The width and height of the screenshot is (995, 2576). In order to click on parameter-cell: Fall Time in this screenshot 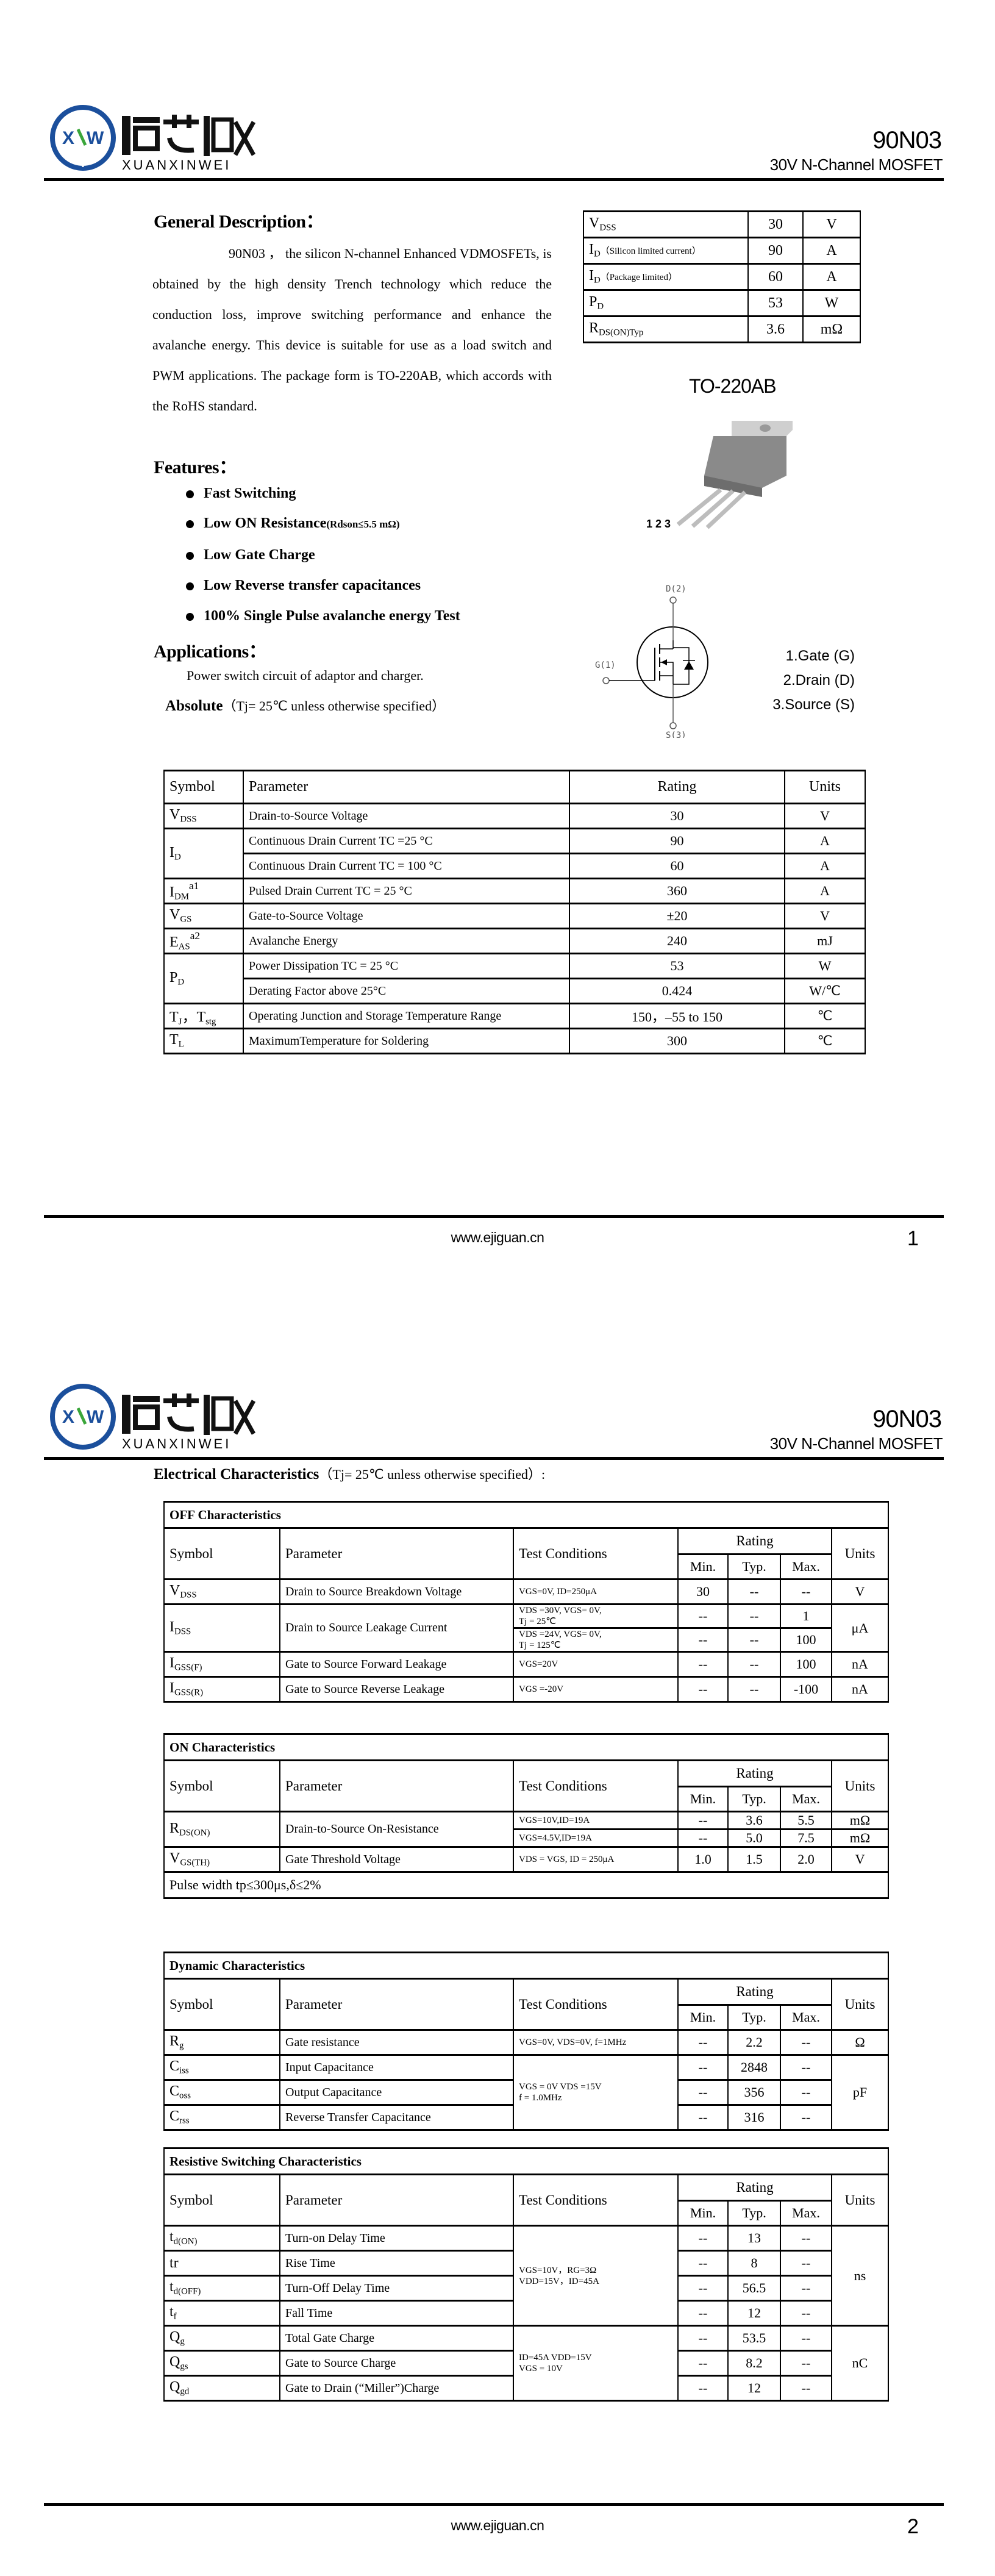, I will do `click(396, 2313)`.